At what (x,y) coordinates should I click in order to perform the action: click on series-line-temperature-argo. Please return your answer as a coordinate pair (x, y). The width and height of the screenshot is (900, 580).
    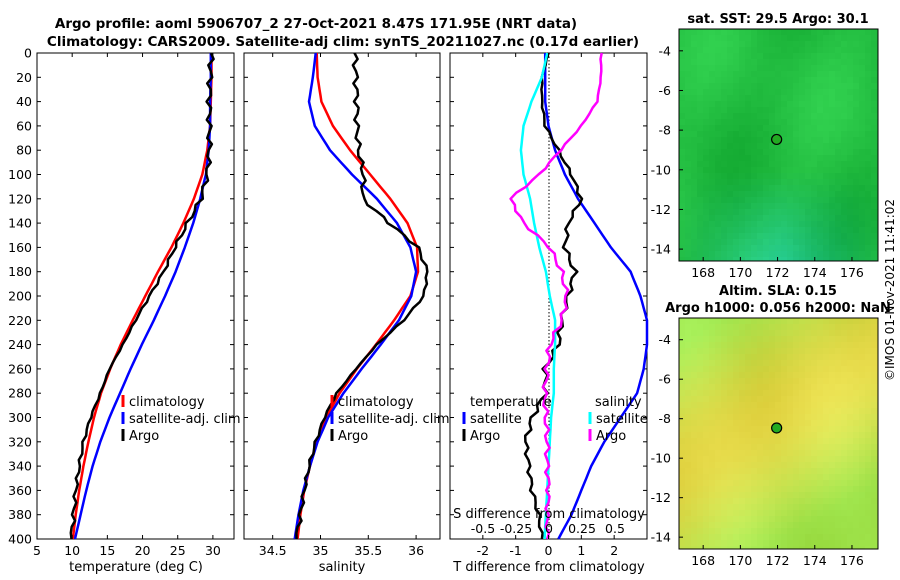
    Looking at the image, I should click on (553, 296).